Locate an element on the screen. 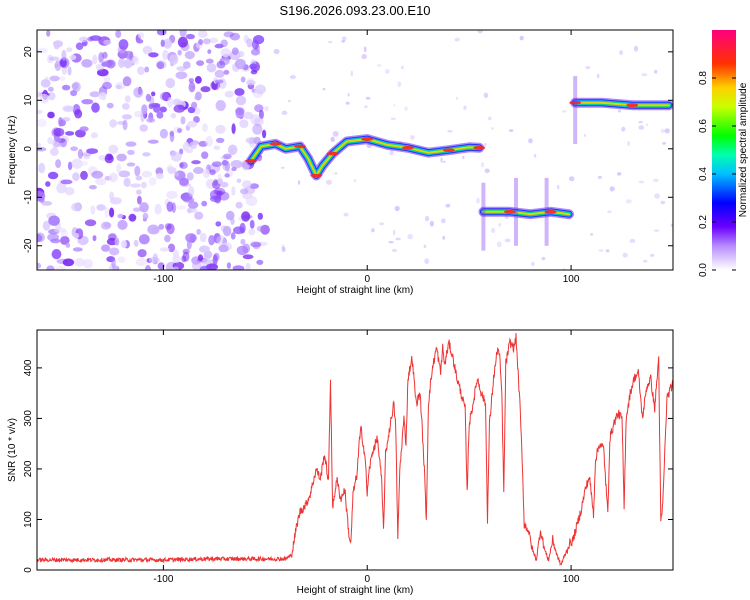  spectrogram-y-tick-label: -10 is located at coordinates (28, 197).